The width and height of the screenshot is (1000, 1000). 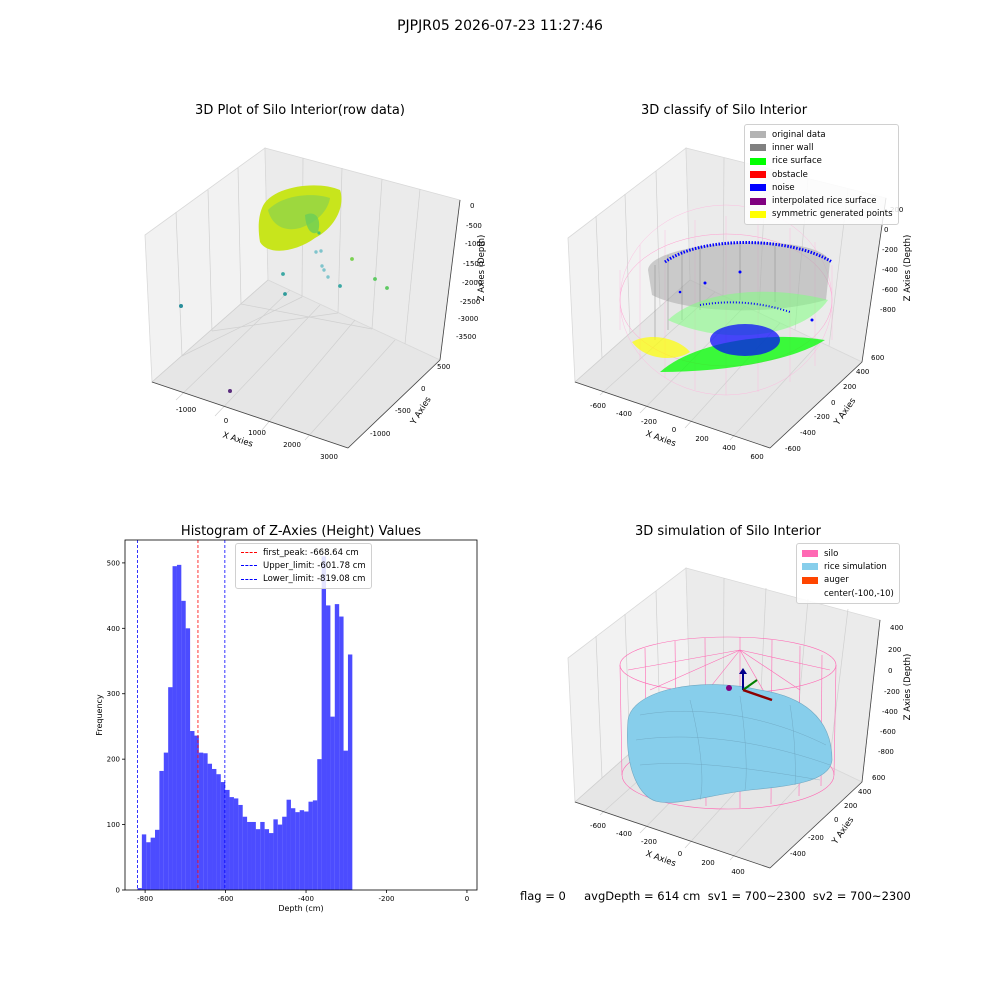 What do you see at coordinates (808, 433) in the screenshot?
I see `classify-ytick: -400` at bounding box center [808, 433].